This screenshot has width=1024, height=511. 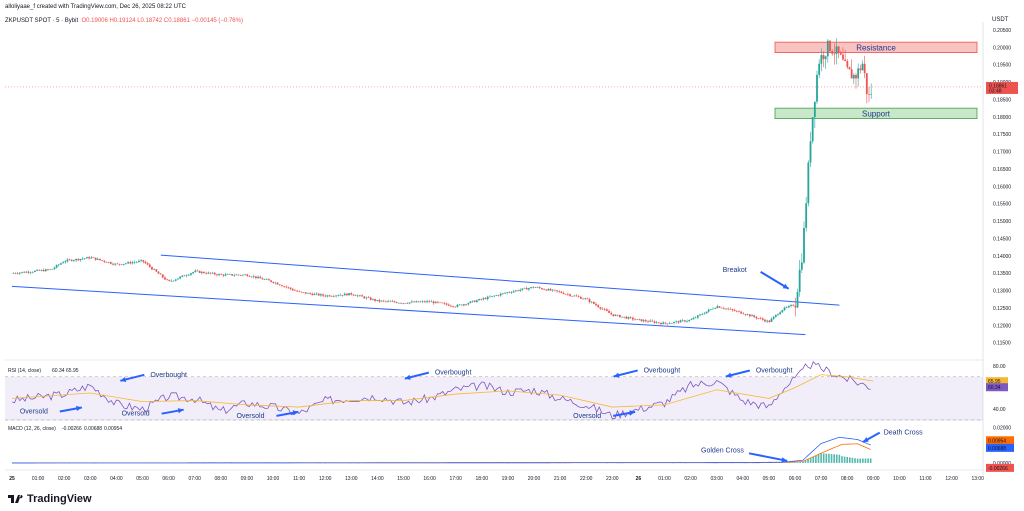 What do you see at coordinates (482, 479) in the screenshot?
I see `time-tick-18: 18:00` at bounding box center [482, 479].